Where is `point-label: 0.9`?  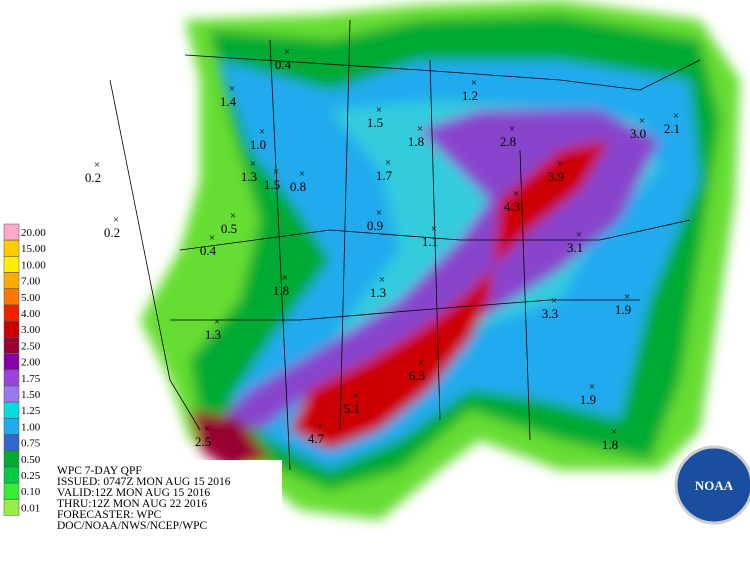 point-label: 0.9 is located at coordinates (375, 225).